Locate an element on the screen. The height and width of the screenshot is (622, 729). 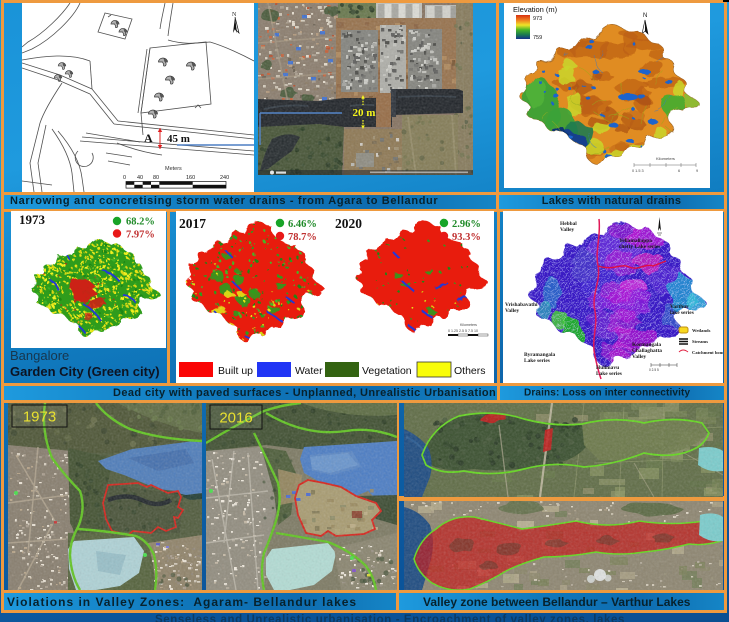
svg-text: 80 is located at coordinates (156, 178).